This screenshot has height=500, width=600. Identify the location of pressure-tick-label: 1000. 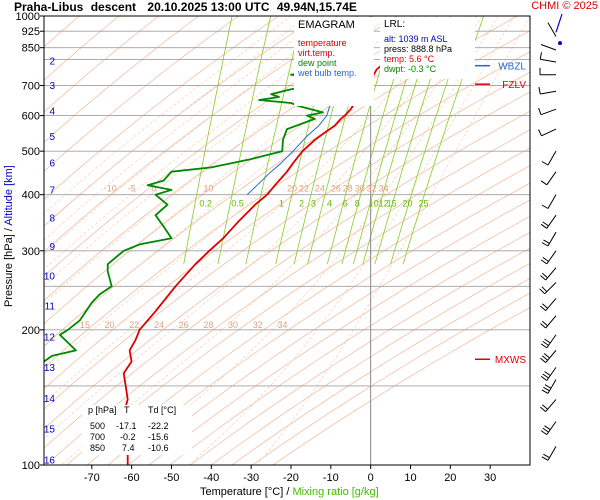
(28, 17).